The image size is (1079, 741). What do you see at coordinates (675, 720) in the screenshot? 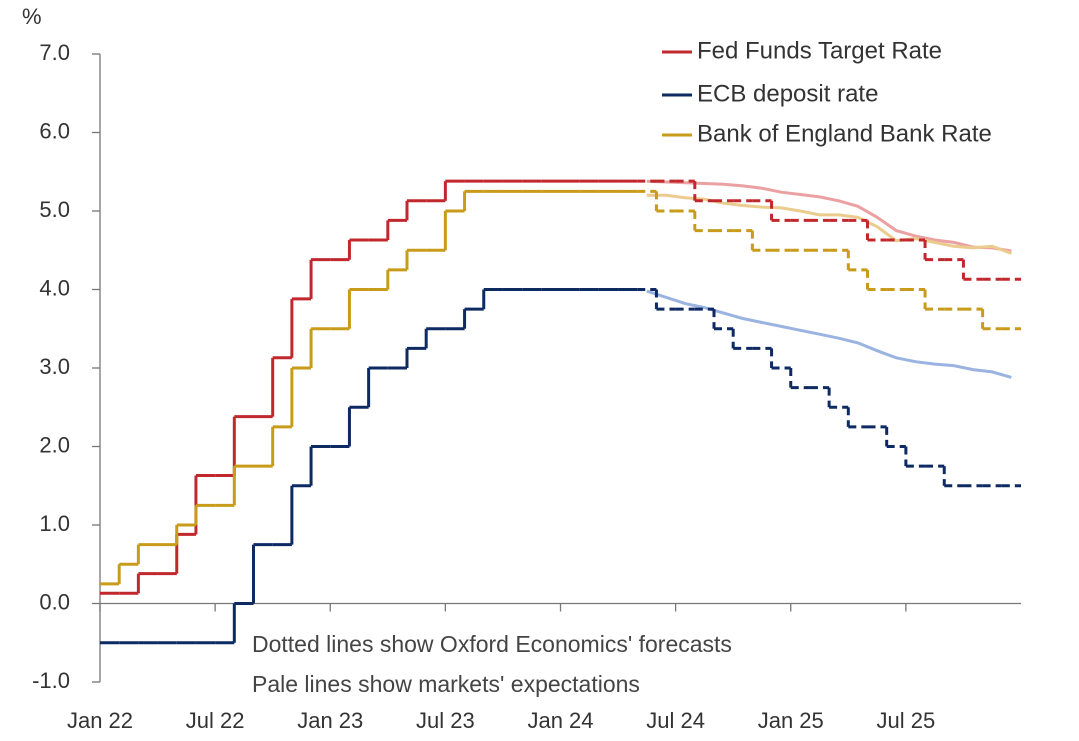
I see `x-tick-label: Jul 24` at bounding box center [675, 720].